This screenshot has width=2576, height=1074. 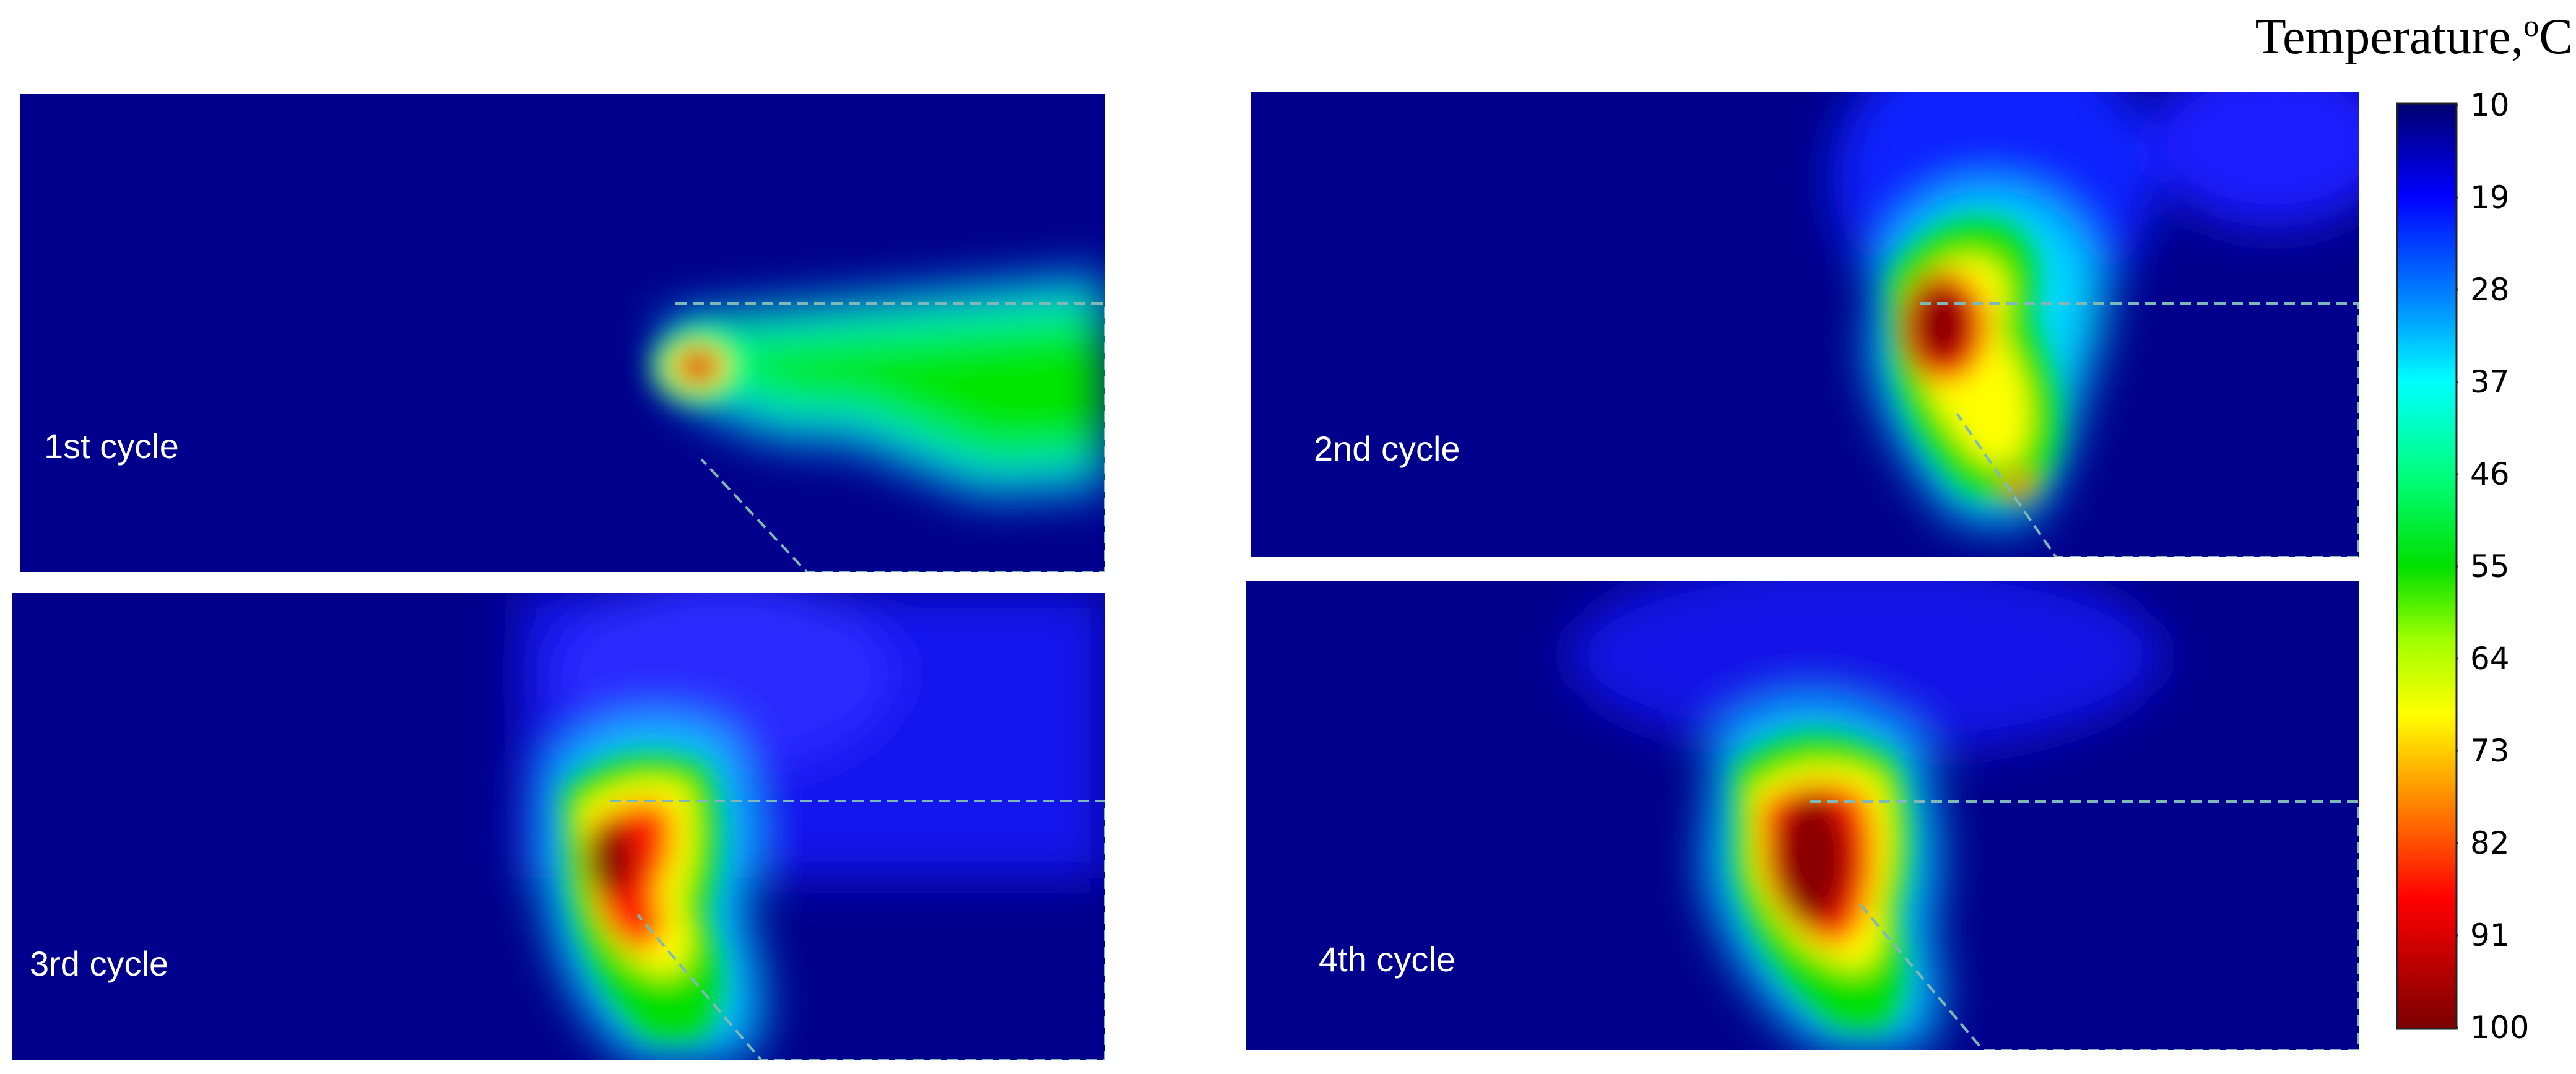 What do you see at coordinates (2490, 105) in the screenshot?
I see `colorbar-tick-label: 10` at bounding box center [2490, 105].